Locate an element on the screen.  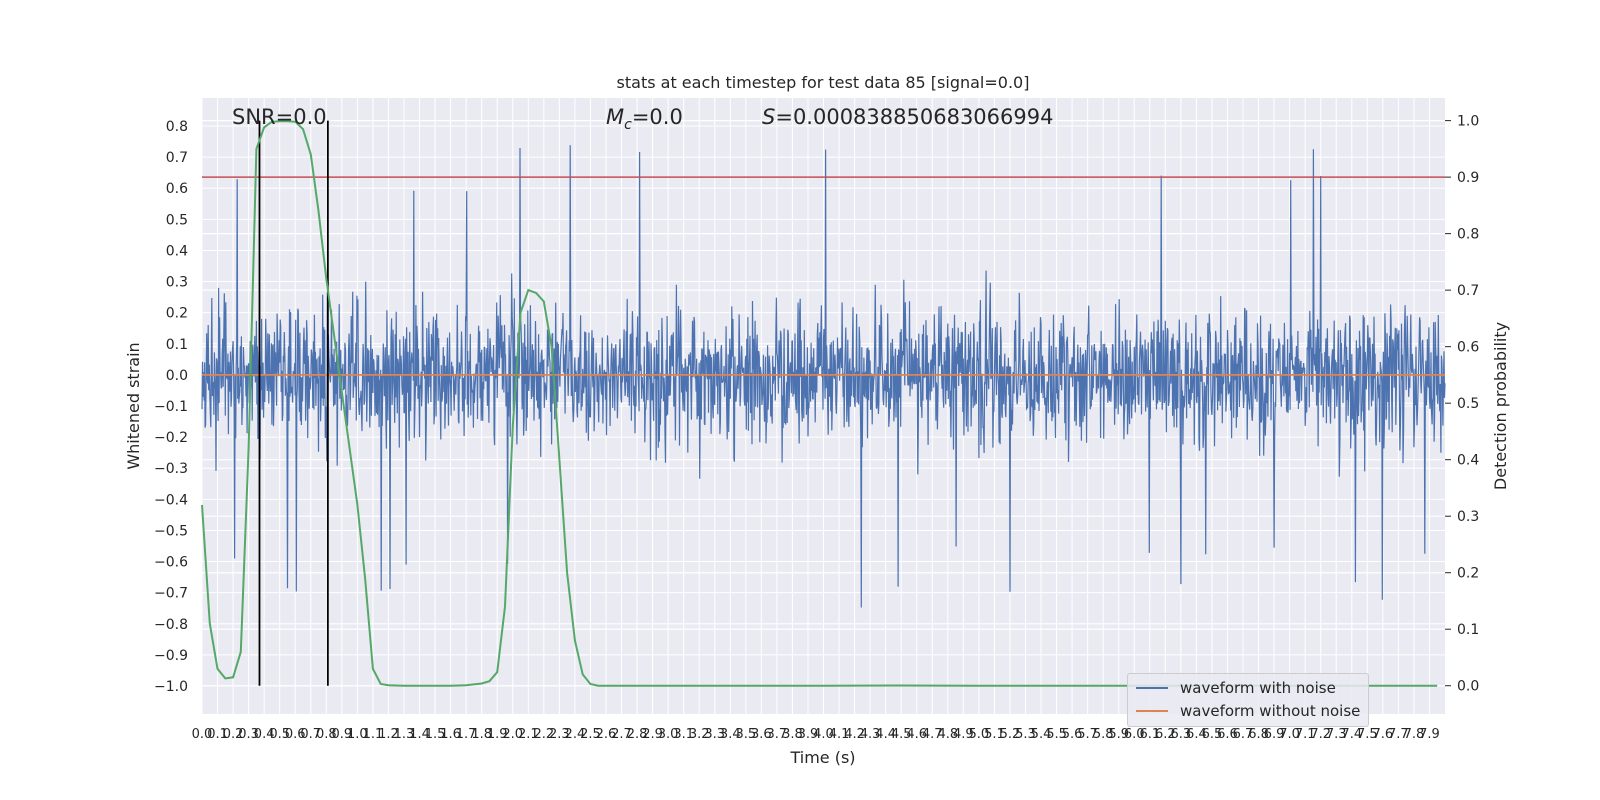
x-tick-label: 4.8 is located at coordinates (947, 734).